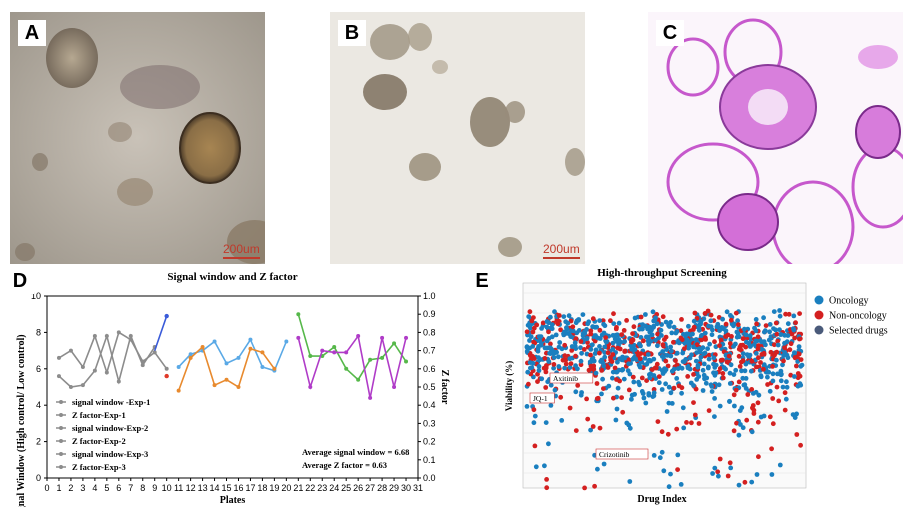 This screenshot has height=507, width=906. I want to click on x-tick-label: 12, so click(191, 488).